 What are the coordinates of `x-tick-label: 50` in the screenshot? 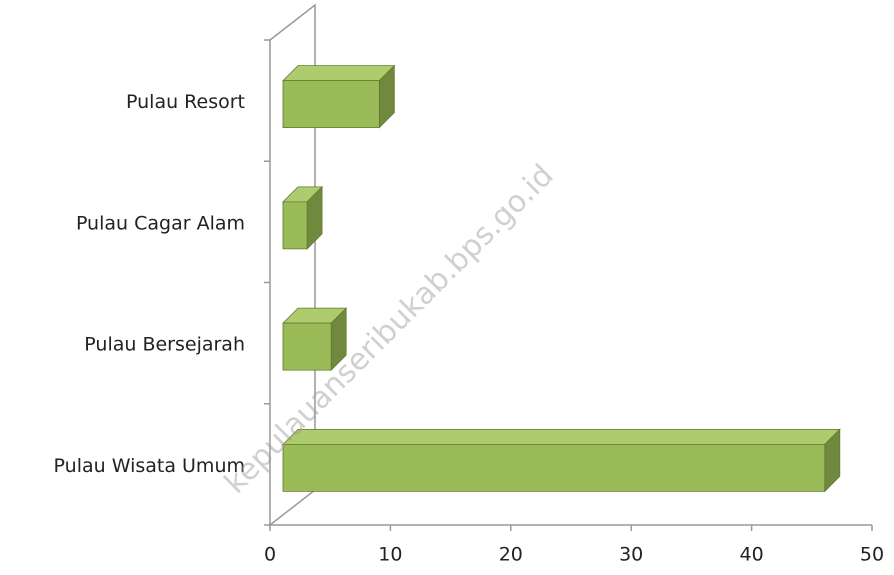 It's located at (872, 555).